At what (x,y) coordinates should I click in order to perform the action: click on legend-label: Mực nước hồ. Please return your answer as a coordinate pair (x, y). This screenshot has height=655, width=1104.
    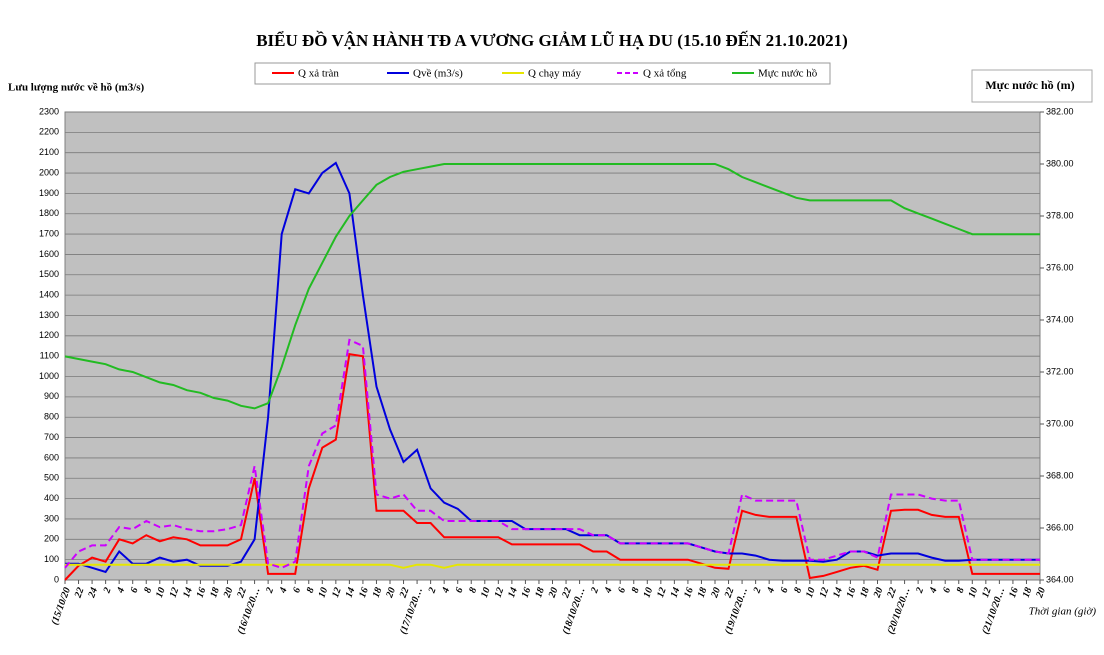
    Looking at the image, I should click on (788, 74).